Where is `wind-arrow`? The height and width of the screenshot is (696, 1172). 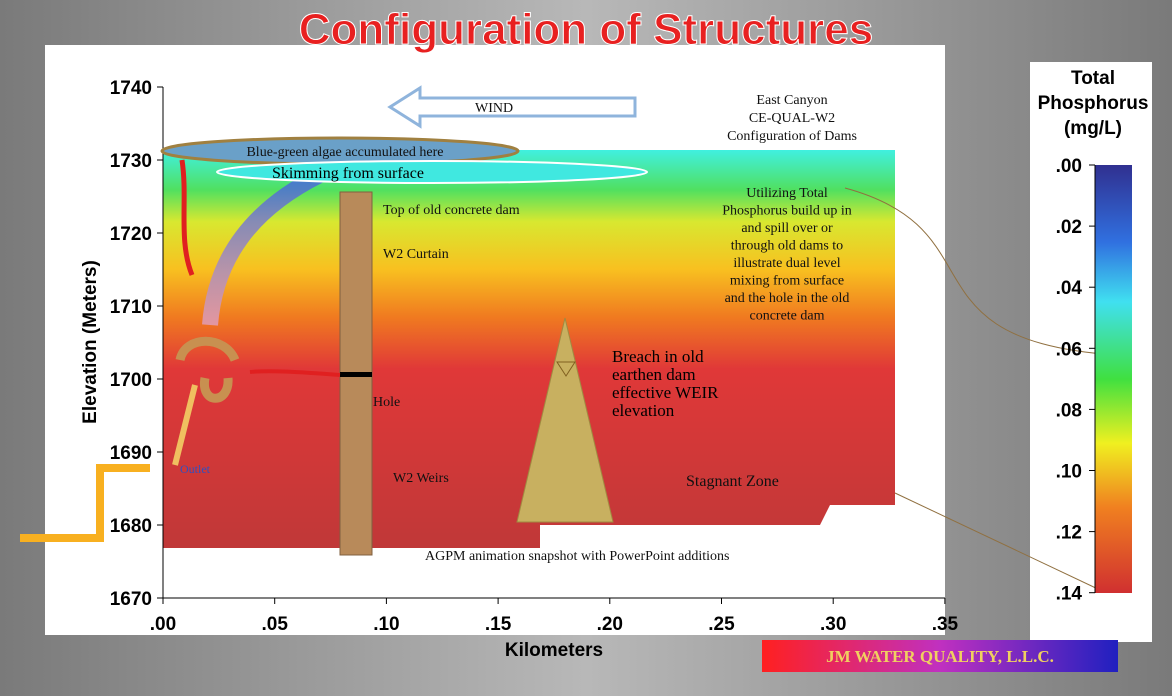
wind-arrow is located at coordinates (512, 107).